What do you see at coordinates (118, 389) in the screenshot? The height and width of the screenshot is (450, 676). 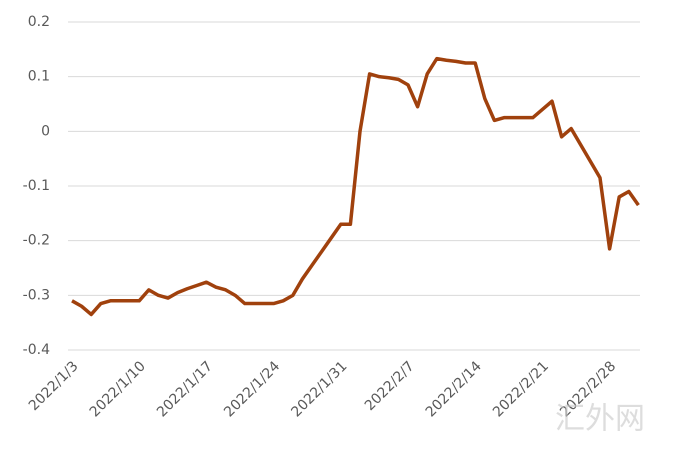 I see `x-tick-label: 2022/1/10` at bounding box center [118, 389].